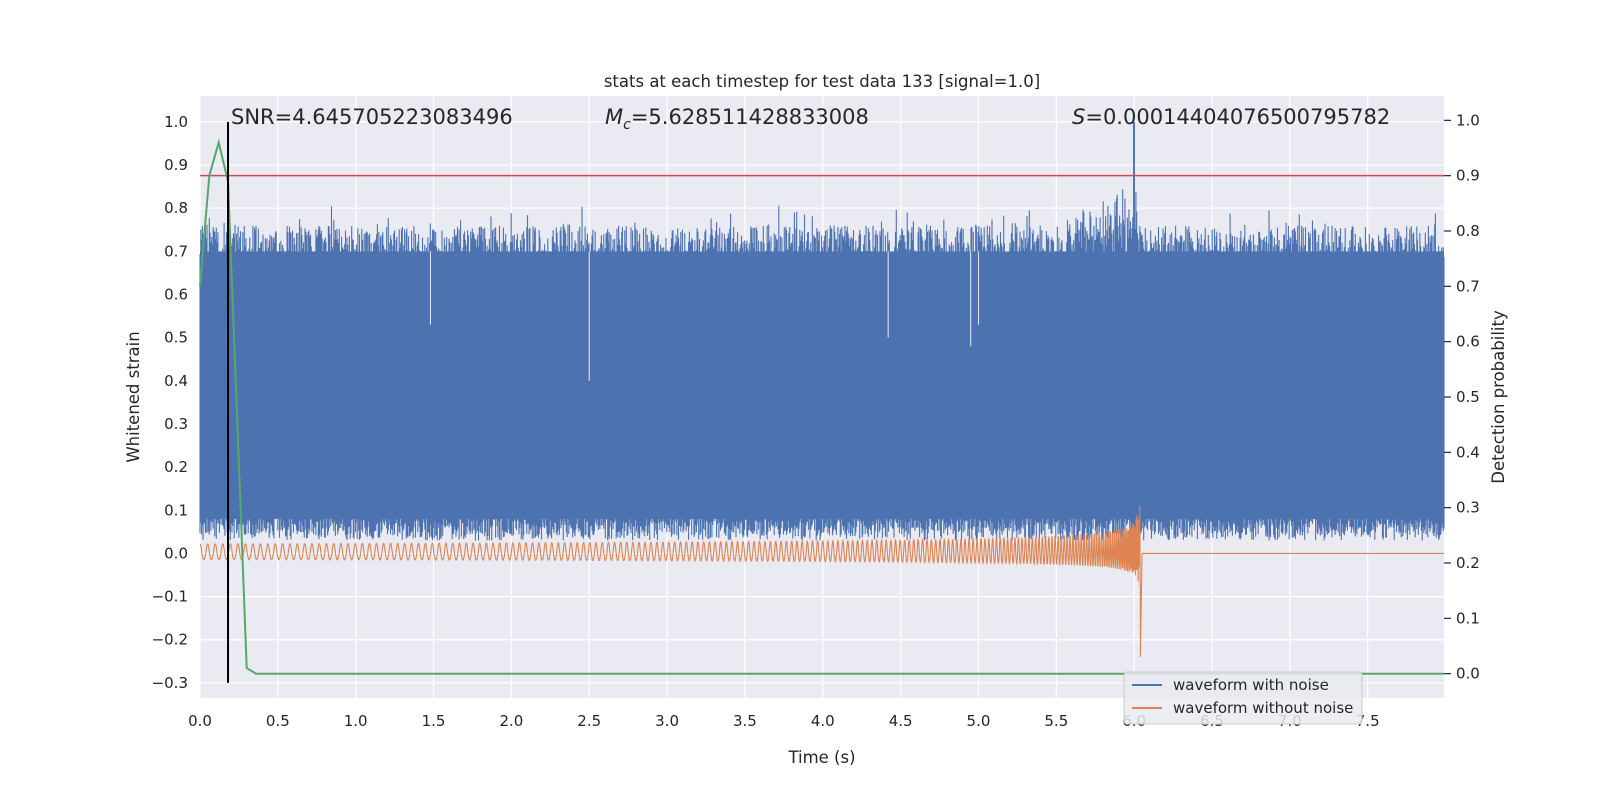 The image size is (1600, 800). What do you see at coordinates (627, 125) in the screenshot?
I see `chirp-mass-subscript: c` at bounding box center [627, 125].